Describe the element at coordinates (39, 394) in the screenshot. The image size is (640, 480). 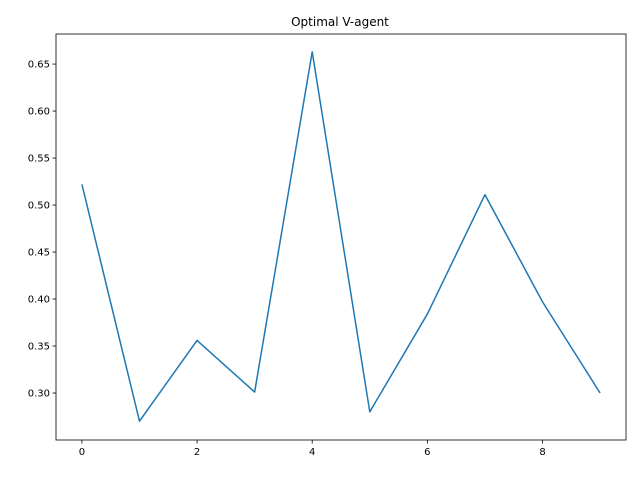
I see `y-tick-label: 0.30` at that location.